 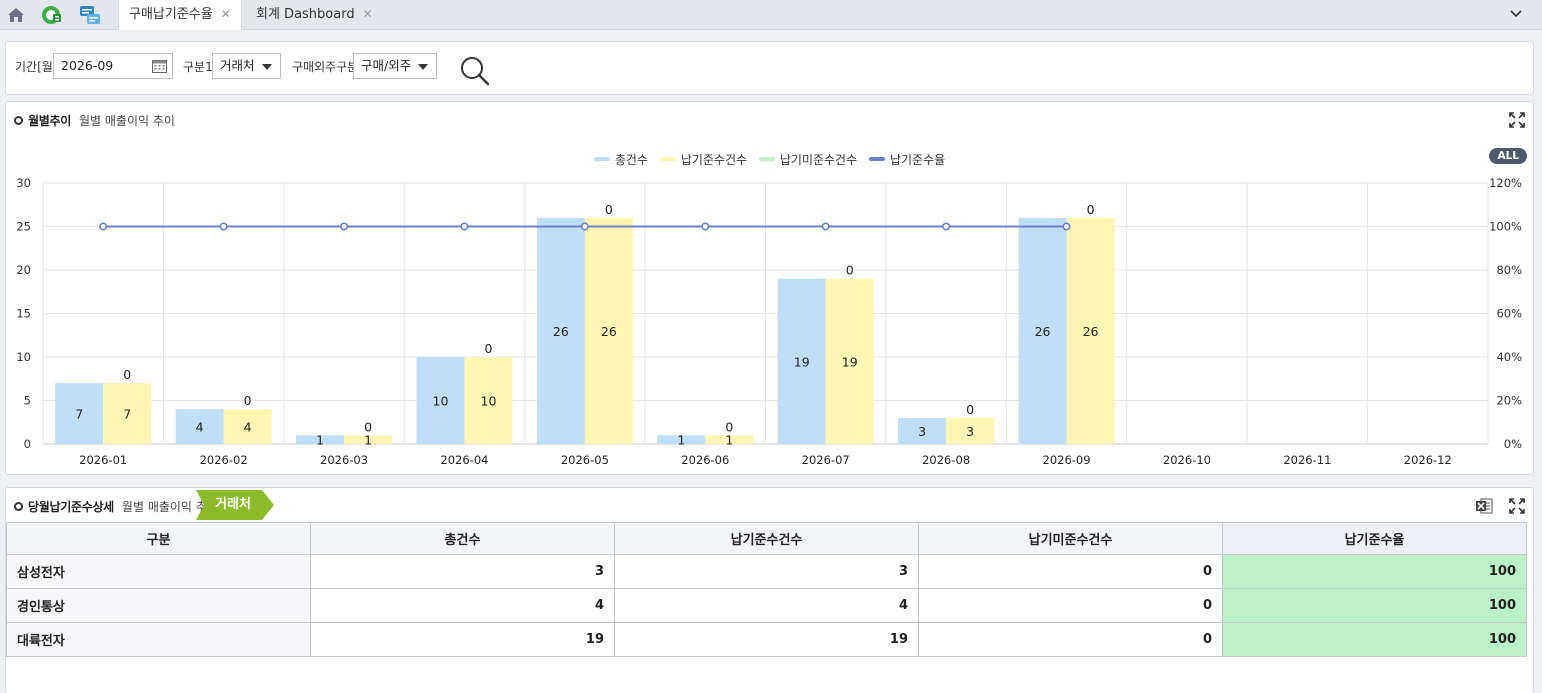 I want to click on cell-name: 경인통상, so click(x=158, y=605).